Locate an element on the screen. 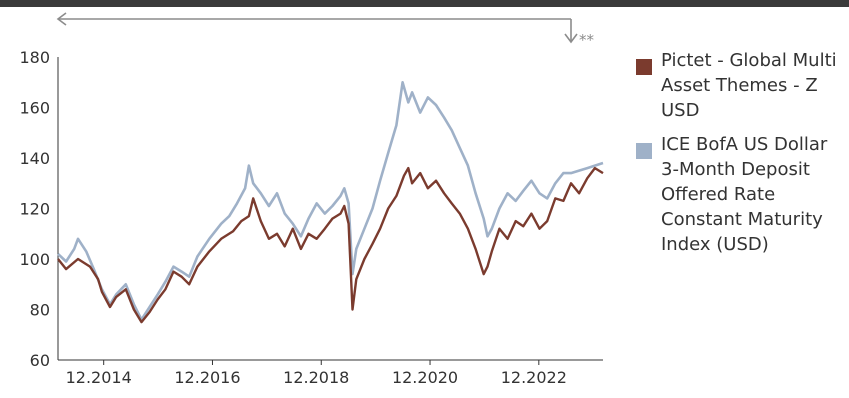  period-arrow-down-head is located at coordinates (571, 38).